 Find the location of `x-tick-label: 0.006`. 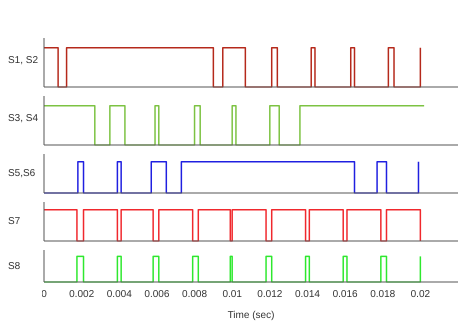

x-tick-label: 0.006 is located at coordinates (157, 294).